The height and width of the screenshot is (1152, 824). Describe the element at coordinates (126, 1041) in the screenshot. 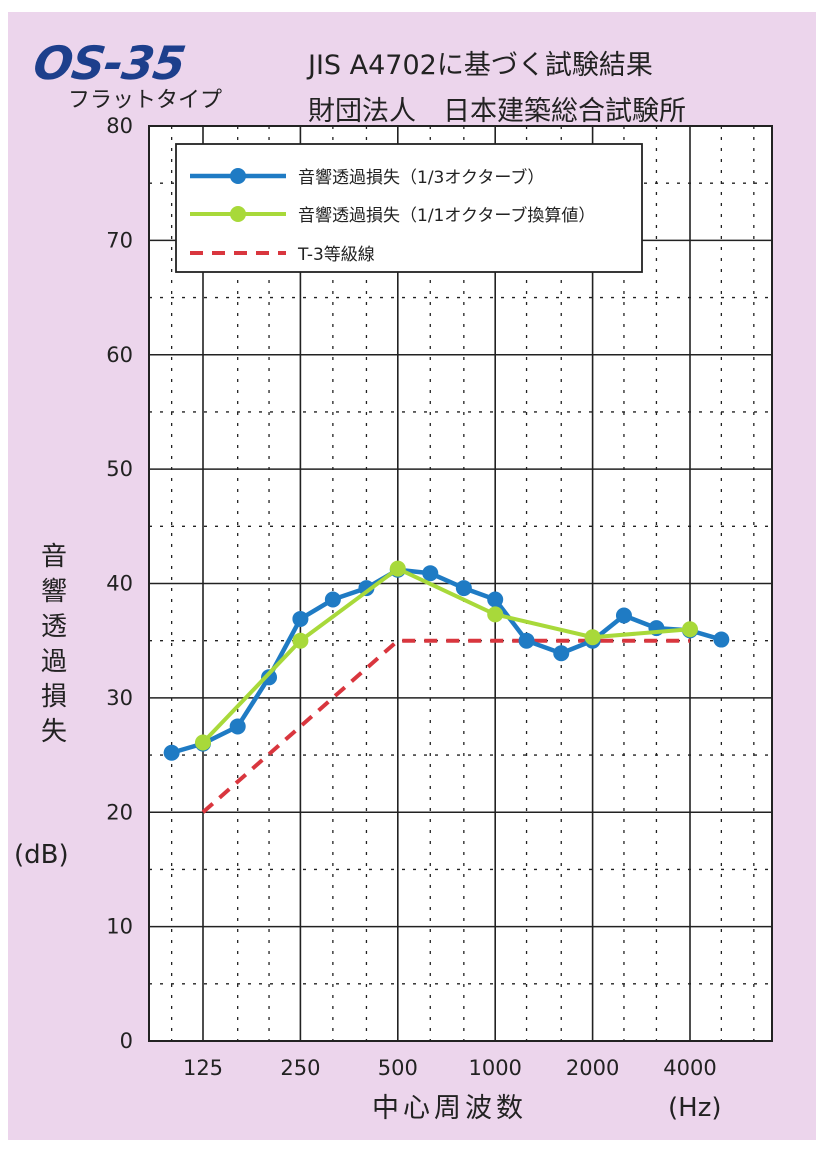

I see `y-tick-label: 0` at that location.